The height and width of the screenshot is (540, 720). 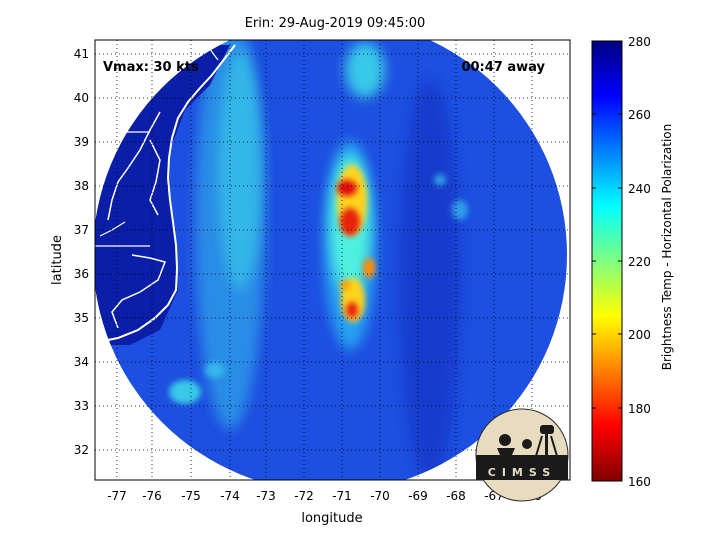 What do you see at coordinates (639, 482) in the screenshot?
I see `colorbar-tick-label: 160` at bounding box center [639, 482].